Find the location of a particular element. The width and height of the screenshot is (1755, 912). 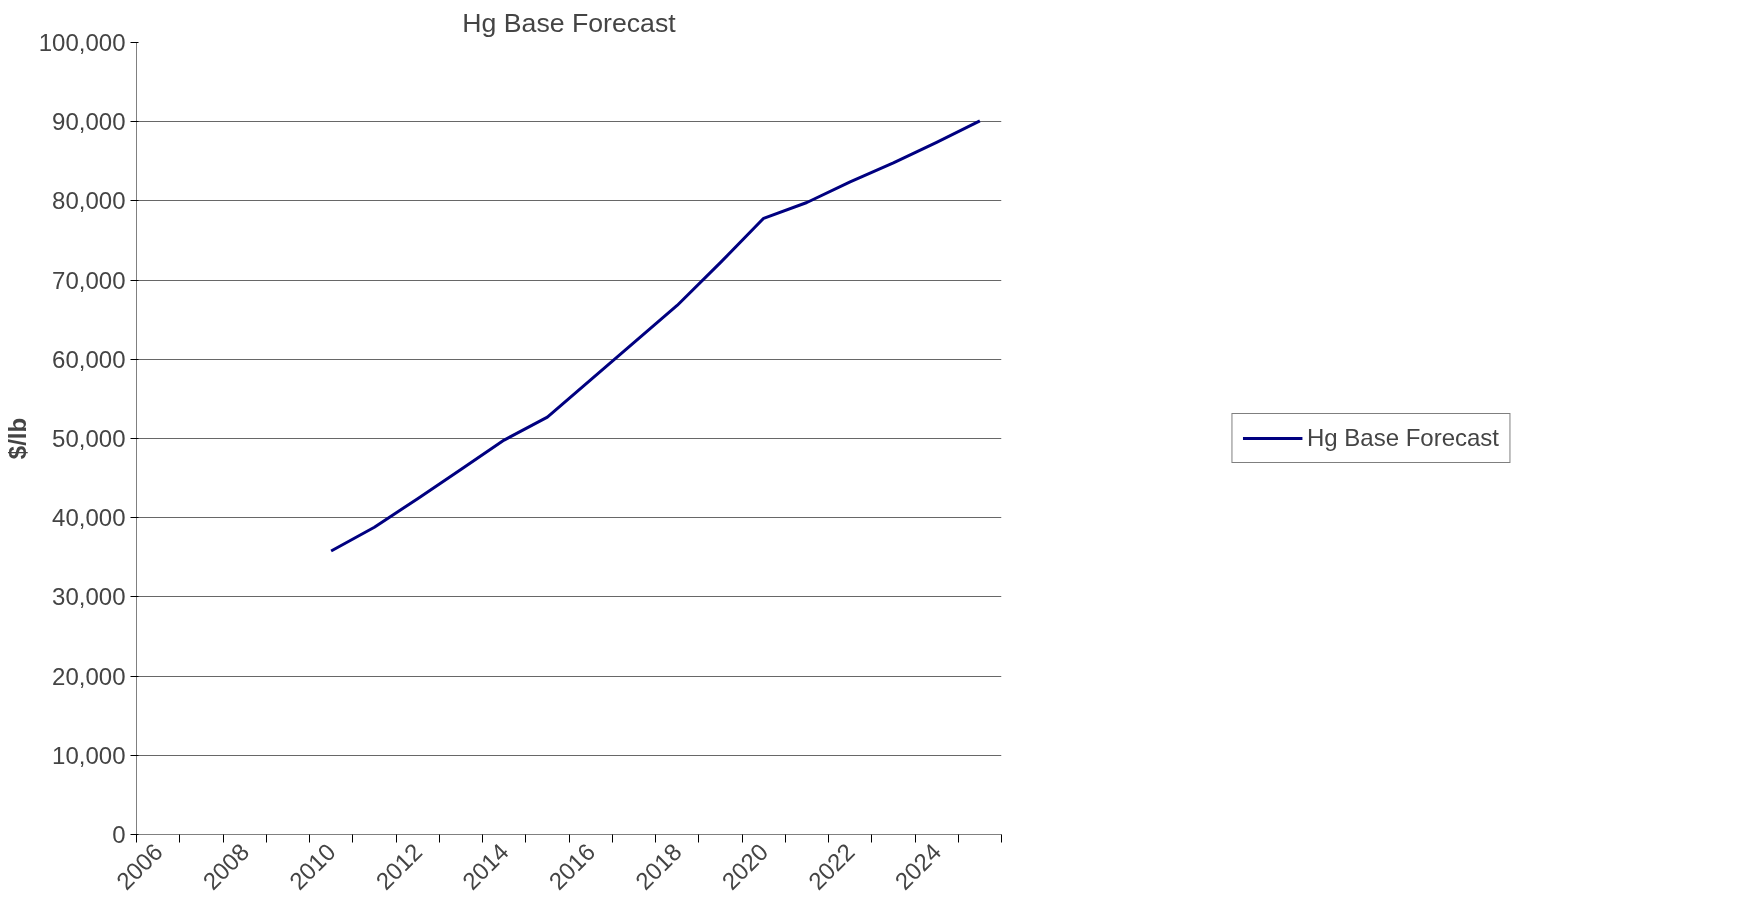

y-tick-label: 0 is located at coordinates (119, 834).